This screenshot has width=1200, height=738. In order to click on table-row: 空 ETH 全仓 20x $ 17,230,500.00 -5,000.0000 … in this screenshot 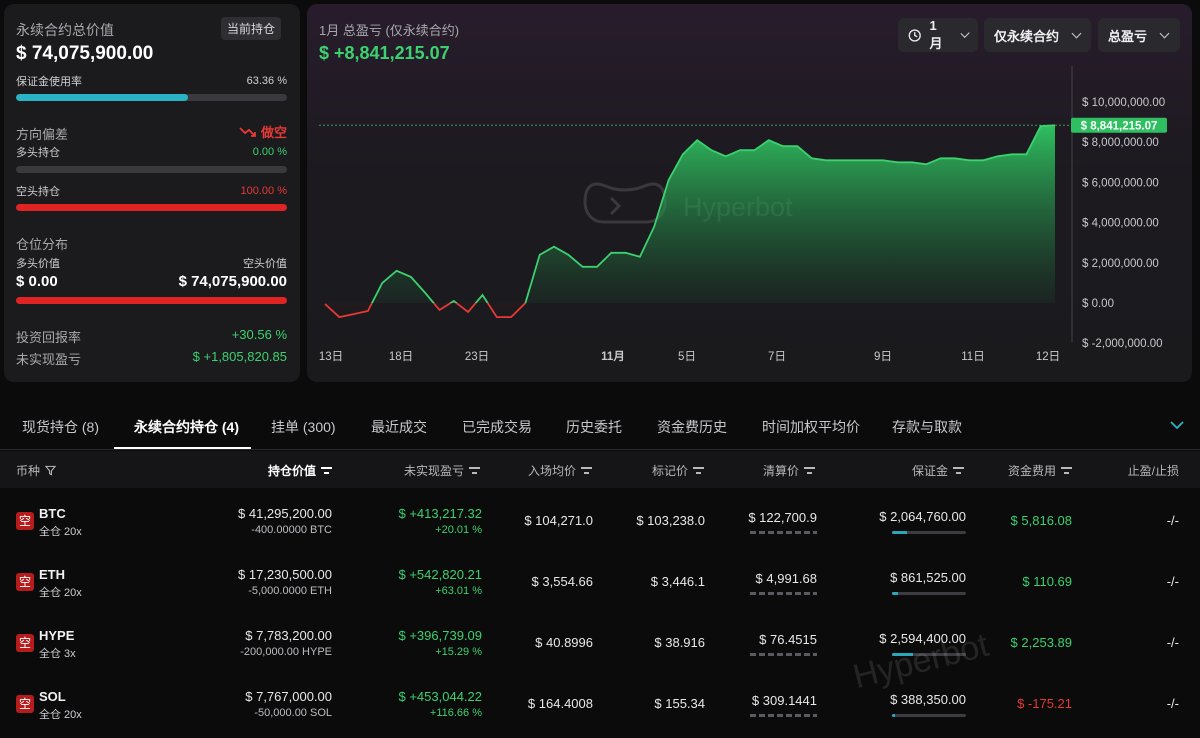, I will do `click(600, 581)`.